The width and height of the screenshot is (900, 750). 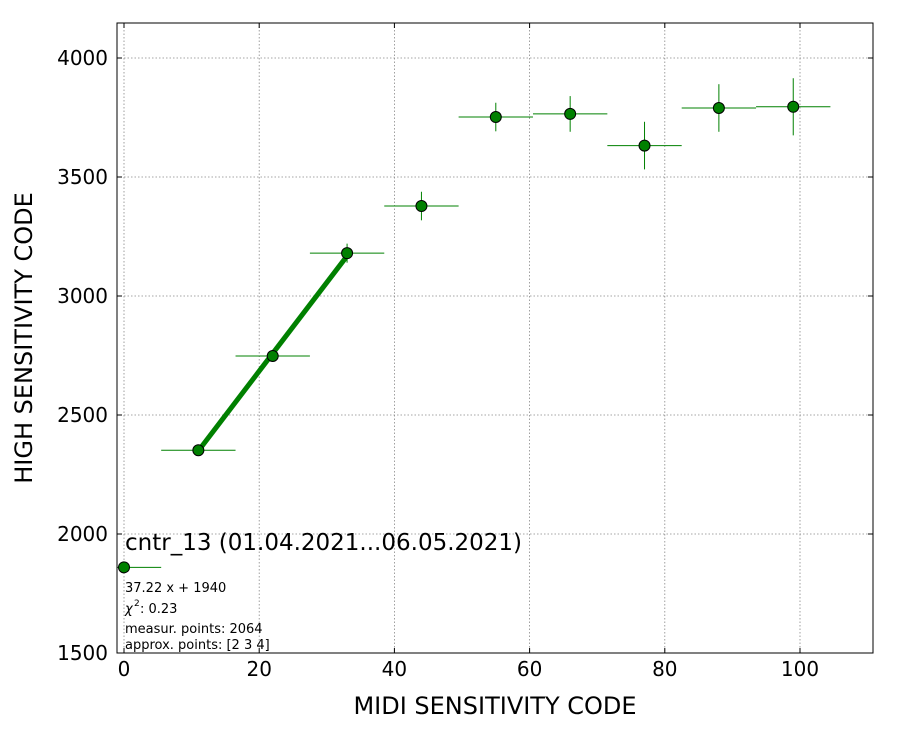 I want to click on y-tick-label: 3500, so click(x=82, y=177).